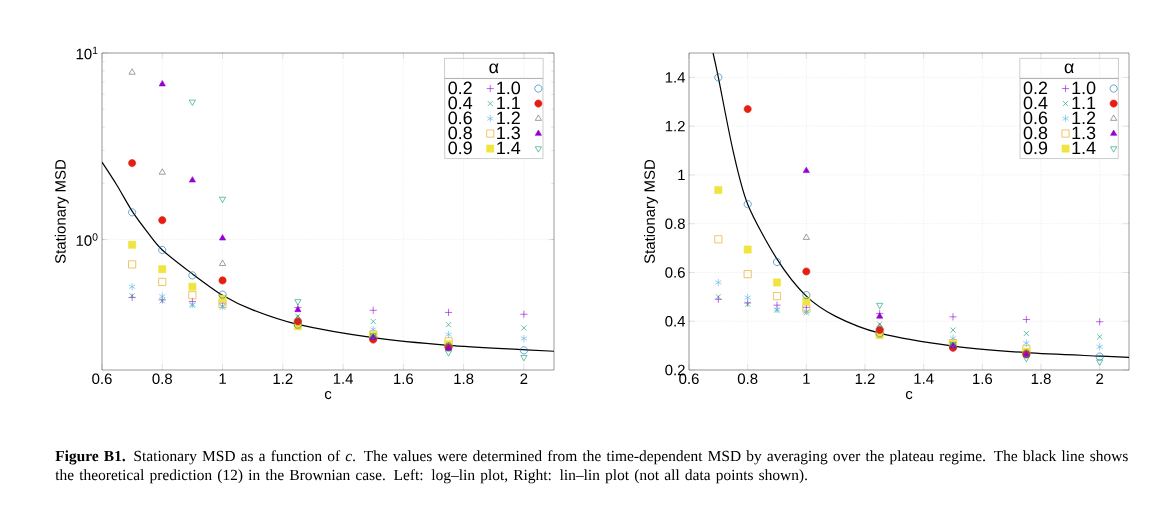  Describe the element at coordinates (87, 53) in the screenshot. I see `y-tick-label: 10$^{1}$` at that location.